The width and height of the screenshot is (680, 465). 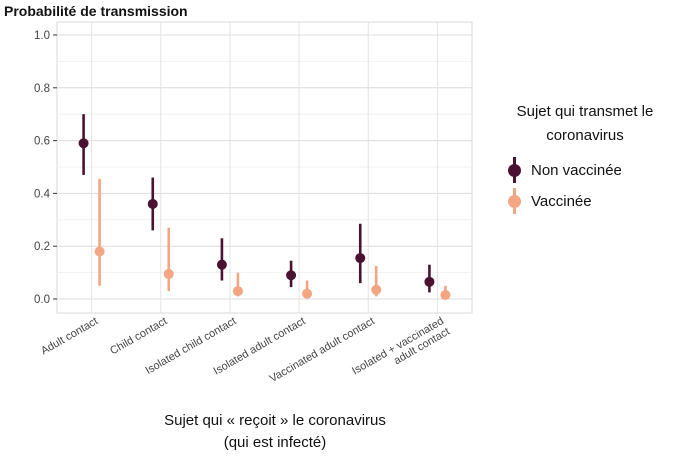 I want to click on y-tick-label: 0.6, so click(x=42, y=142).